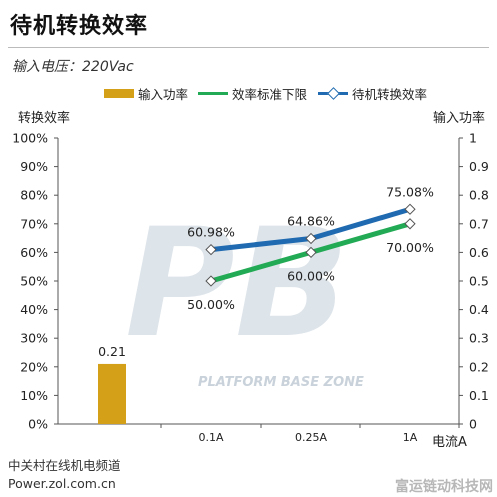 Image resolution: width=497 pixels, height=497 pixels. Describe the element at coordinates (211, 232) in the screenshot. I see `efficiency-data-label: 60.98%` at that location.